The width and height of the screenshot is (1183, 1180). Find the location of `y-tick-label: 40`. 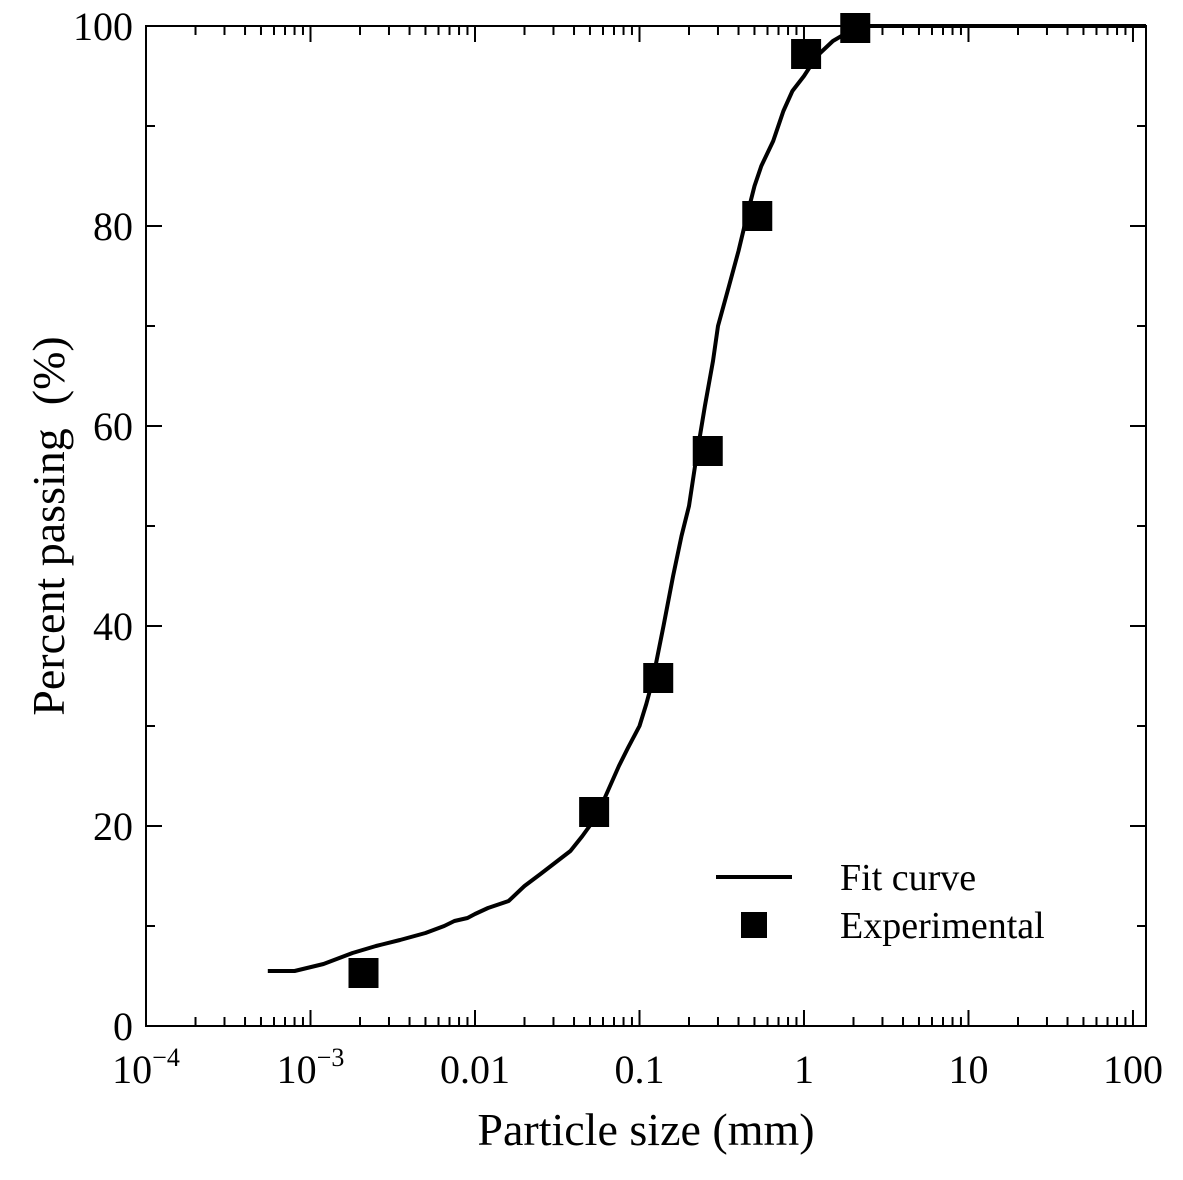

y-tick-label: 40 is located at coordinates (113, 626).